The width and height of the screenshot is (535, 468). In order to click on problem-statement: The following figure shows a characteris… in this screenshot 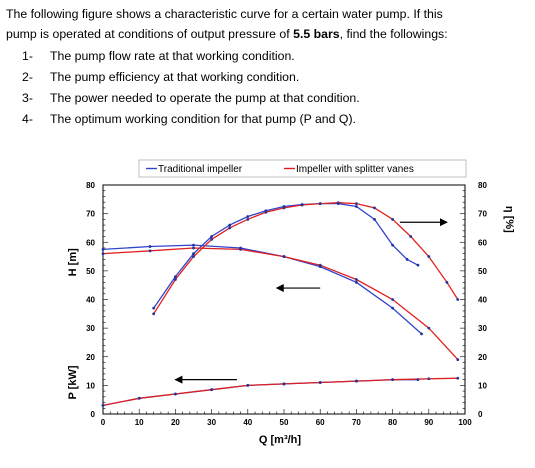, I will do `click(268, 24)`.